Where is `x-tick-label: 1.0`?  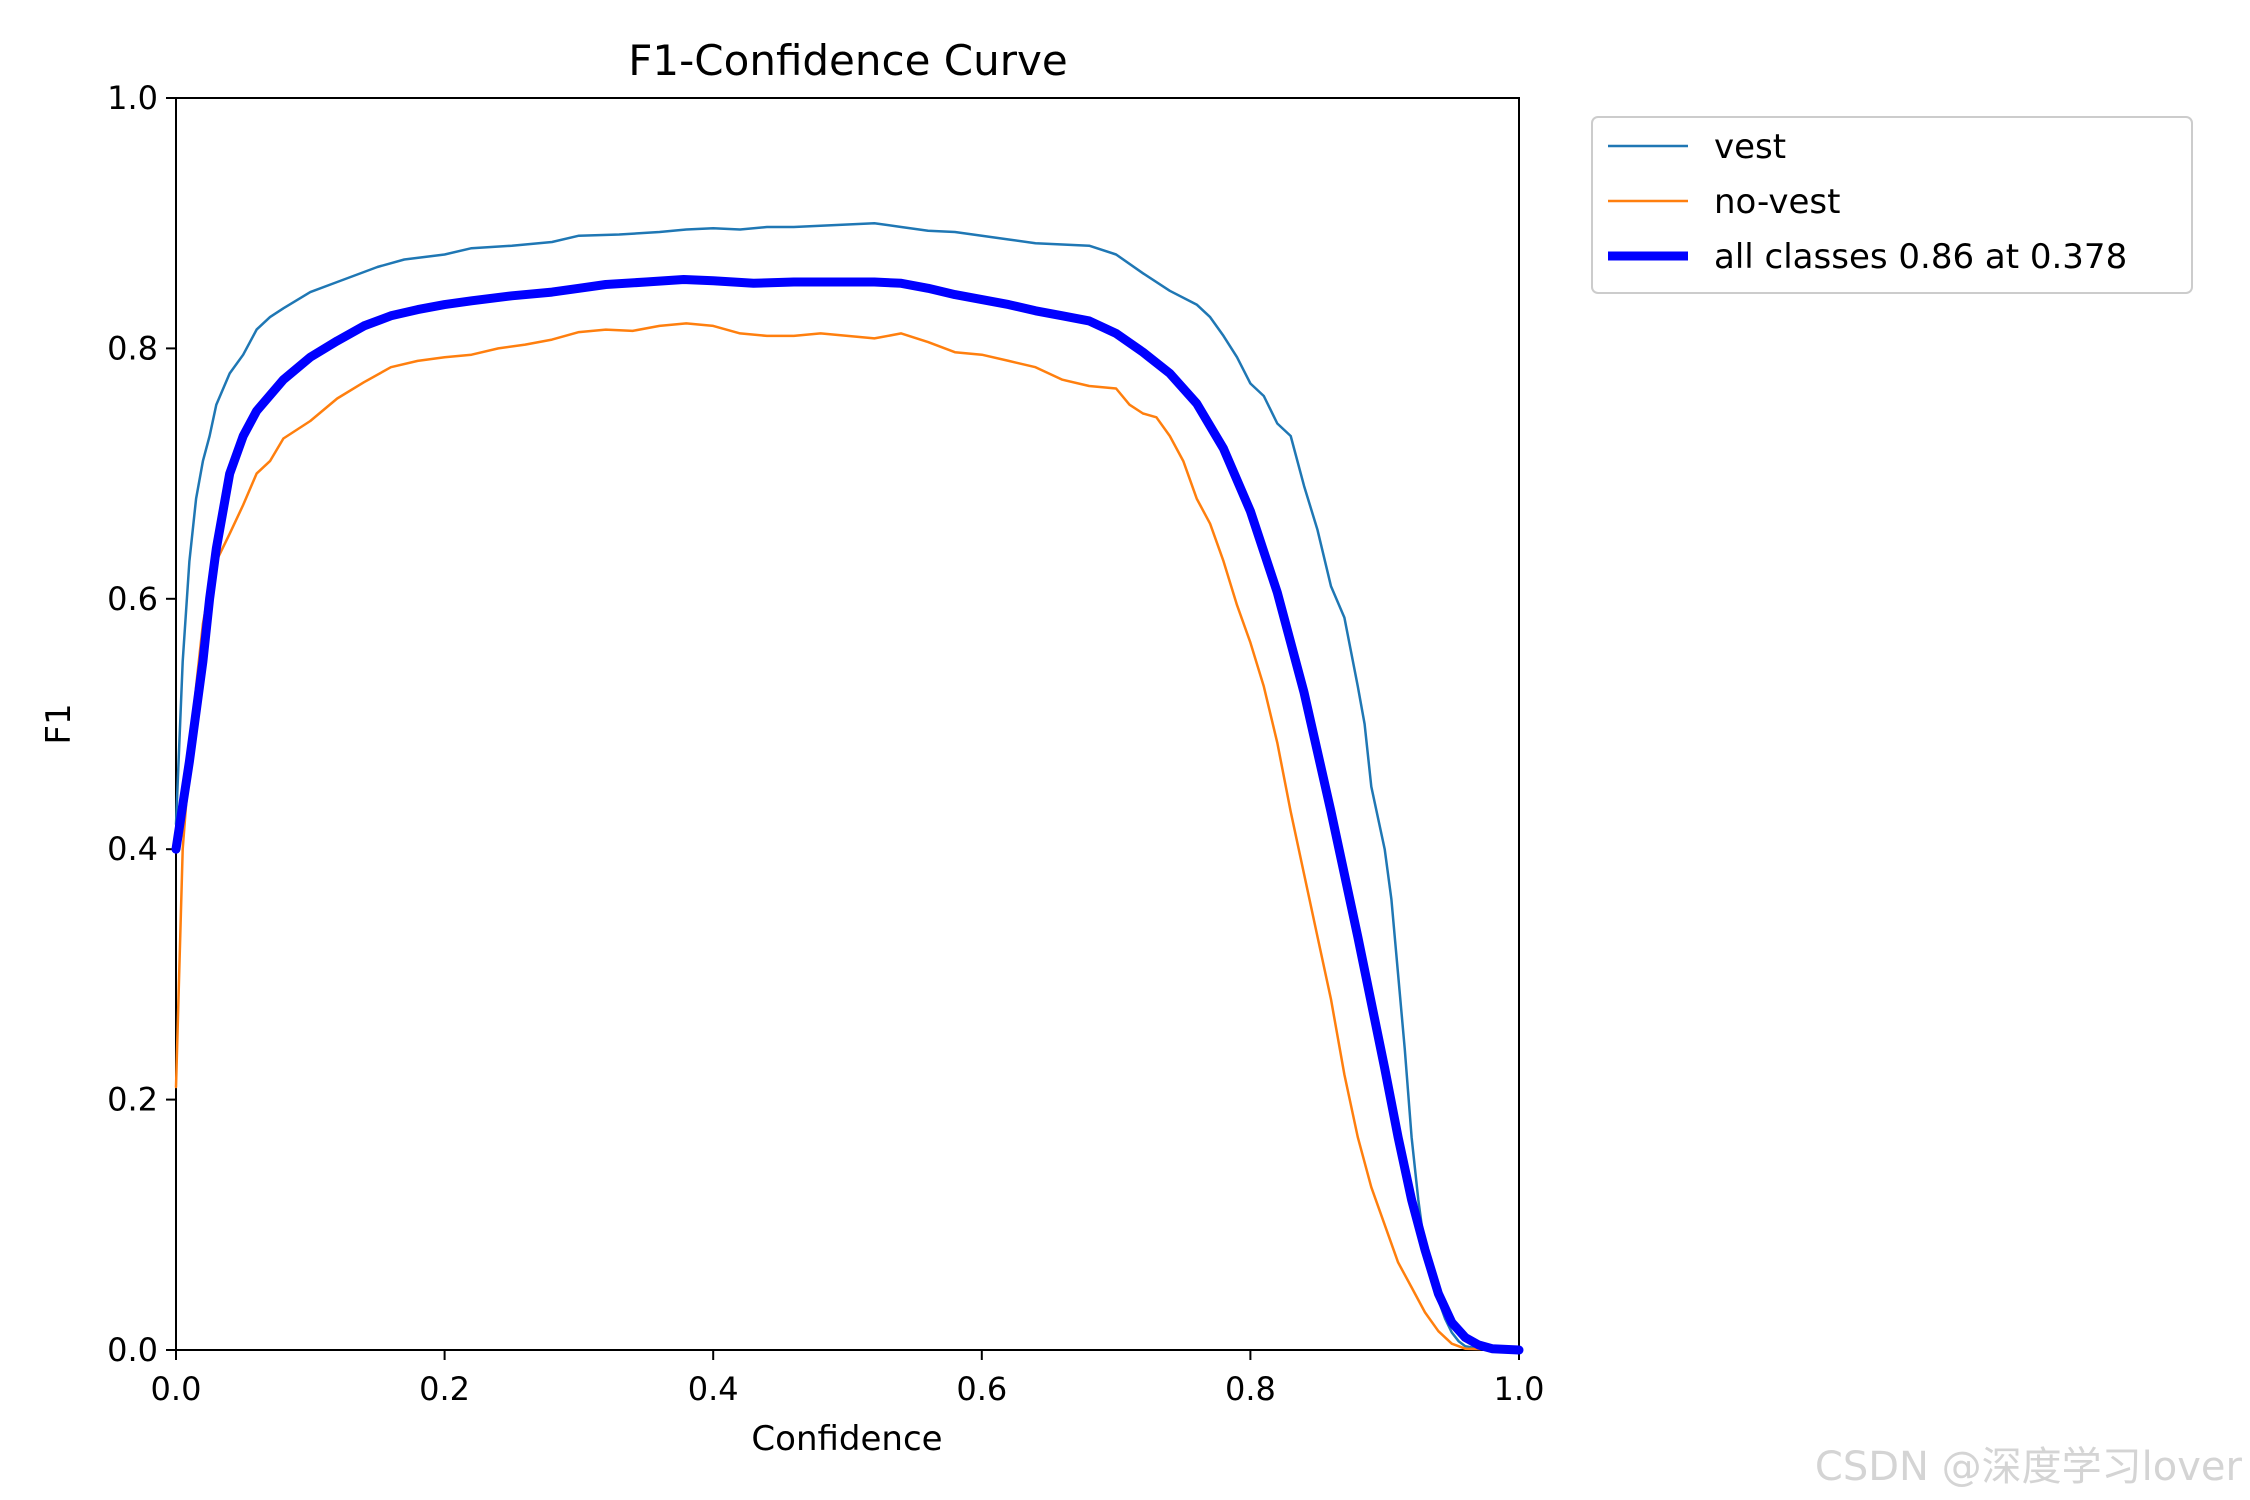
x-tick-label: 1.0 is located at coordinates (1519, 1389).